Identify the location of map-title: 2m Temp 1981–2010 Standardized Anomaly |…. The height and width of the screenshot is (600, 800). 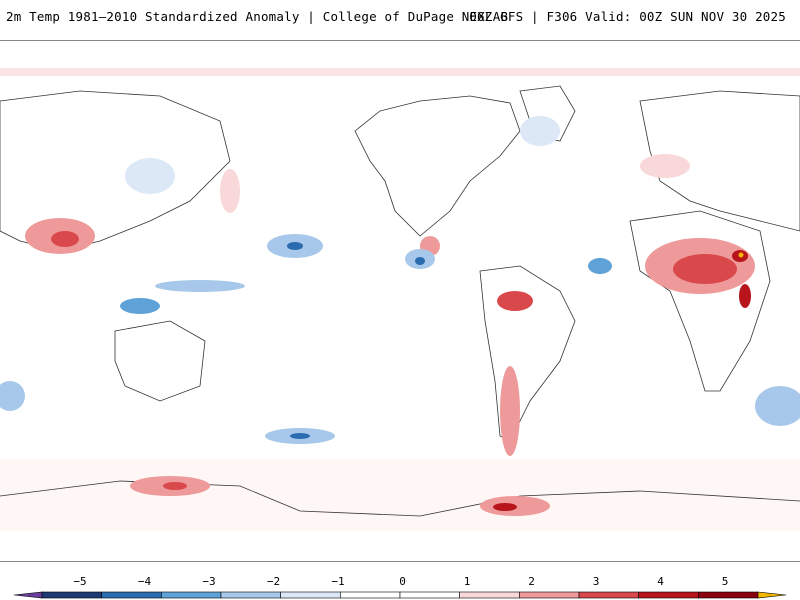
(257, 16).